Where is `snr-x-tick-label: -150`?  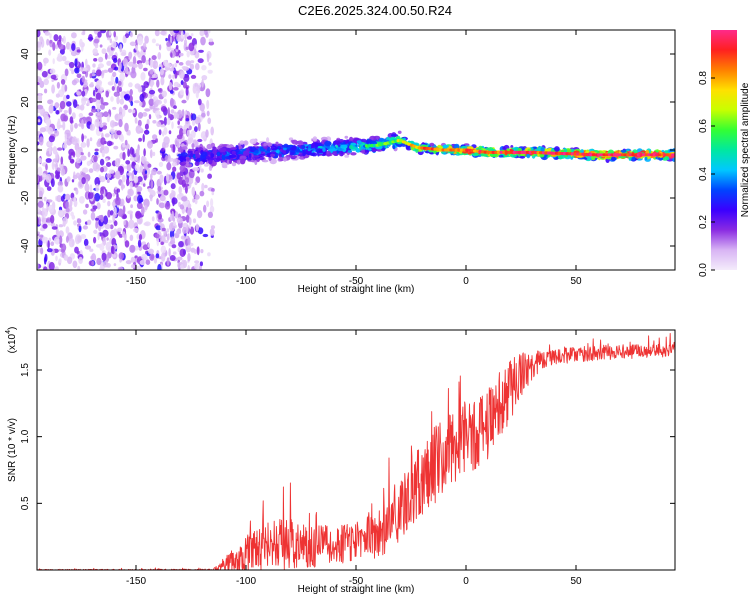 snr-x-tick-label: -150 is located at coordinates (136, 581).